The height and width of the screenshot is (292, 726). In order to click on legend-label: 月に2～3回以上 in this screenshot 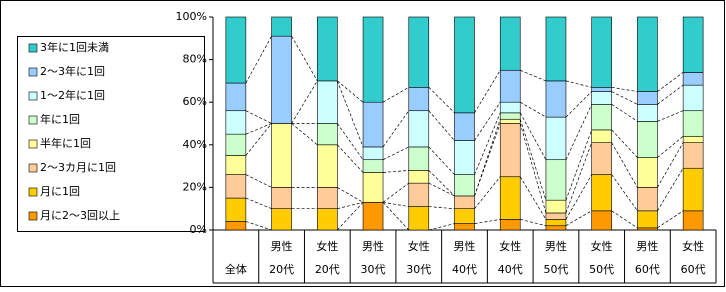, I will do `click(80, 215)`.